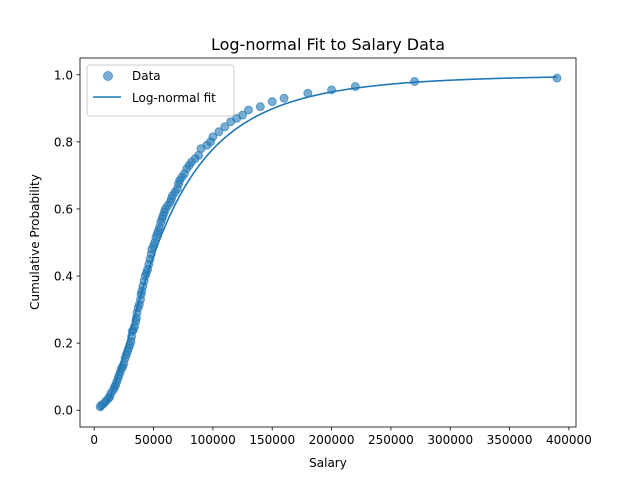 The width and height of the screenshot is (640, 480). I want to click on legend: Data Log-normal fit, so click(160, 90).